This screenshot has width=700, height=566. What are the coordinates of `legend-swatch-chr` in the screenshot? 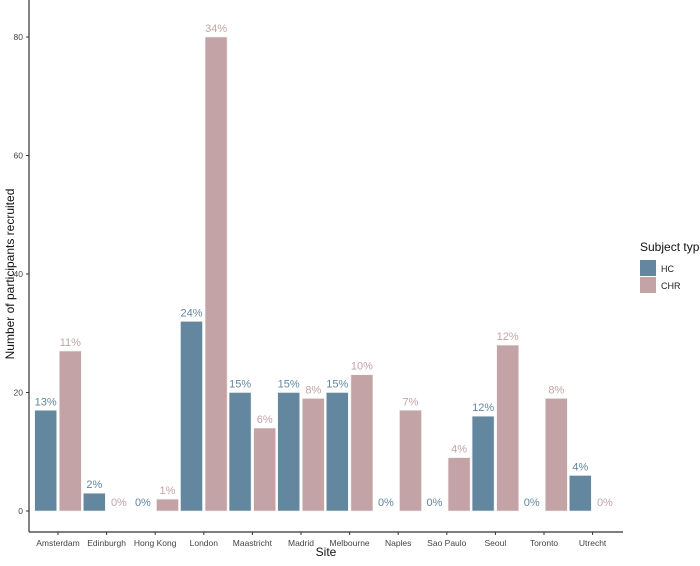 It's located at (648, 285).